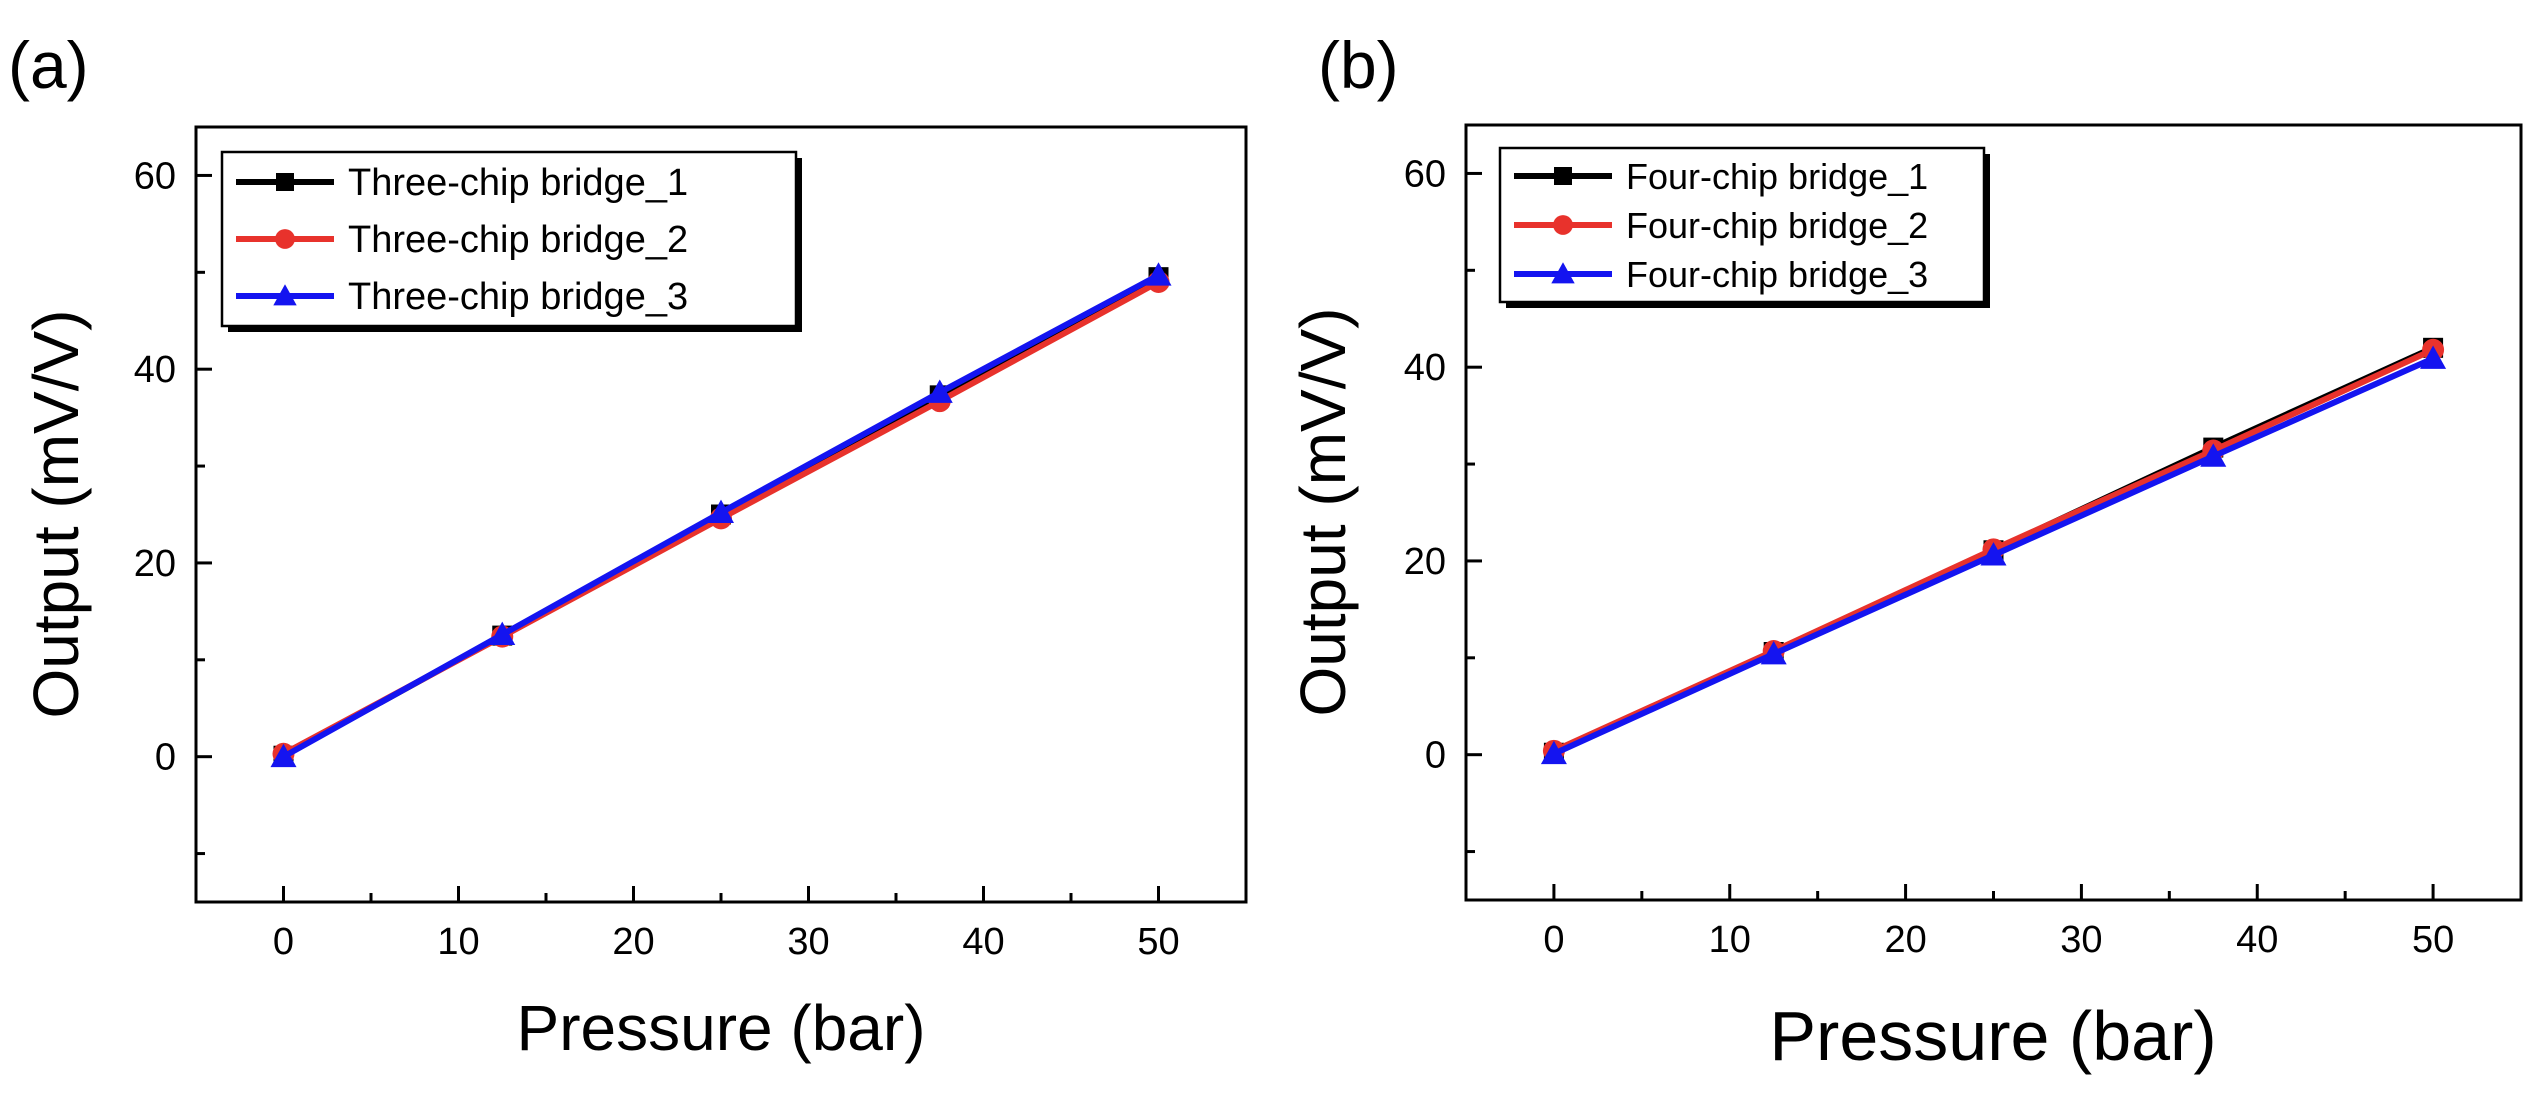  I want to click on y-axis-label-b: Output (mV/V), so click(1323, 512).